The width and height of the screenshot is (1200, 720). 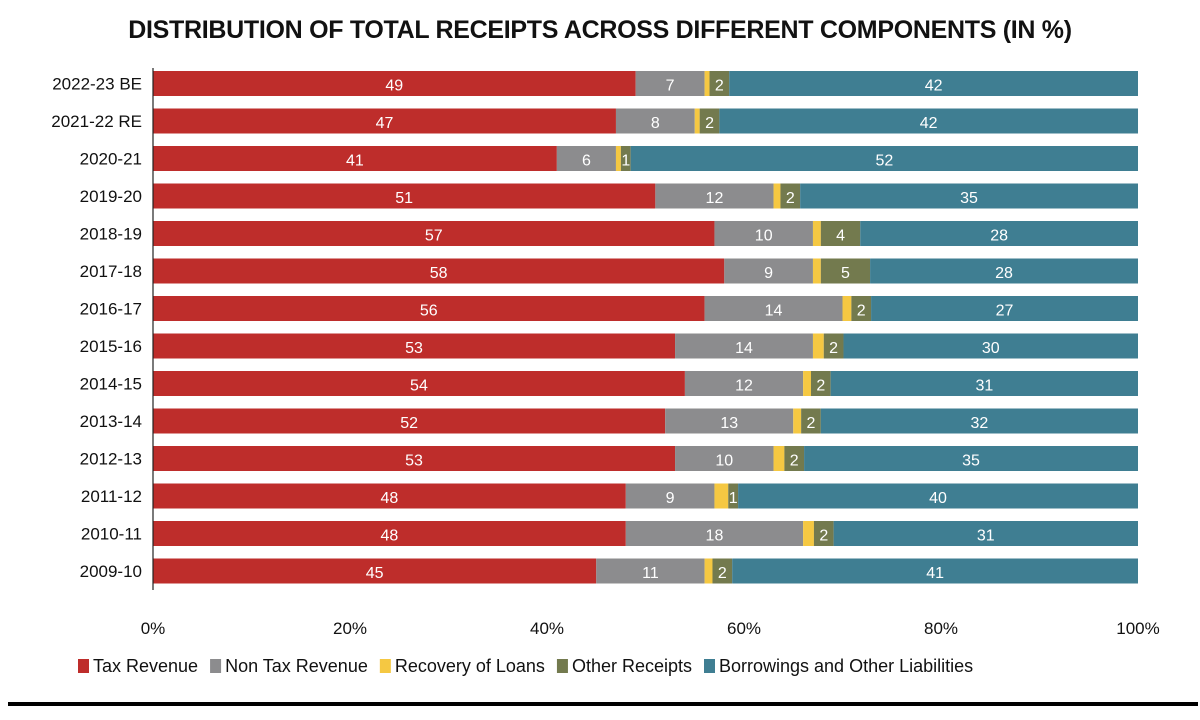 What do you see at coordinates (650, 628) in the screenshot?
I see `x-tick-labels: 0% 20% 40% 60% 80% 100%` at bounding box center [650, 628].